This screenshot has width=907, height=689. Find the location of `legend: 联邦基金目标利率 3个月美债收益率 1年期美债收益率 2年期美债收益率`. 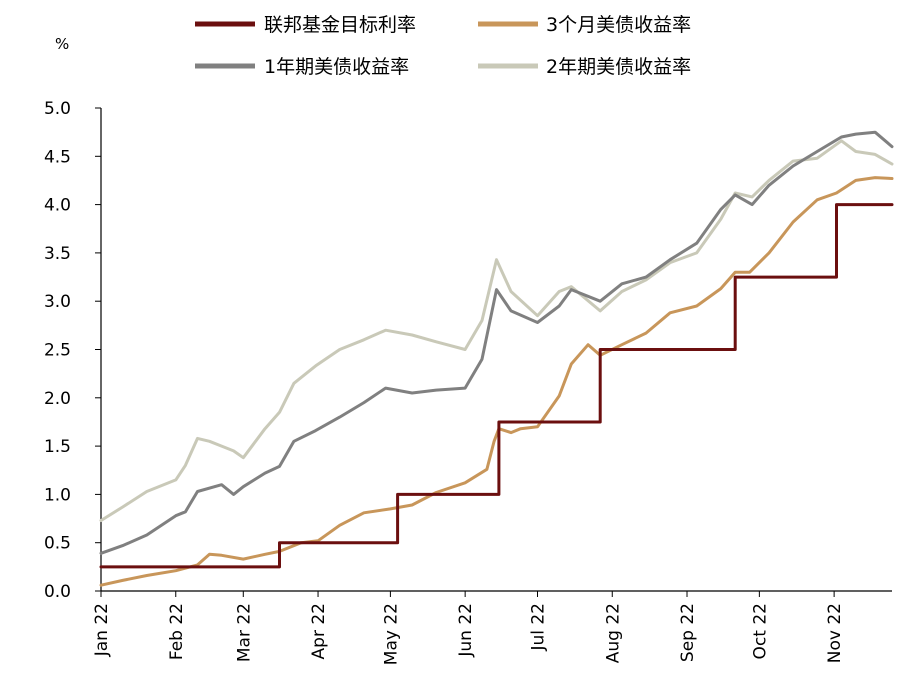

legend: 联邦基金目标利率 3个月美债收益率 1年期美债收益率 2年期美债收益率 is located at coordinates (443, 46).